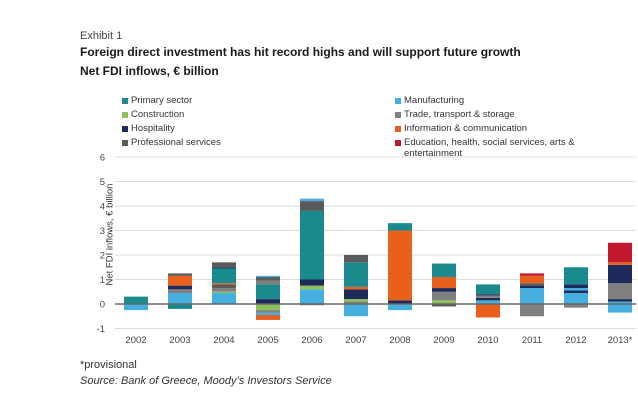 Image resolution: width=638 pixels, height=400 pixels. Describe the element at coordinates (101, 36) in the screenshot. I see `exhibit-label: Exhibit 1` at that location.